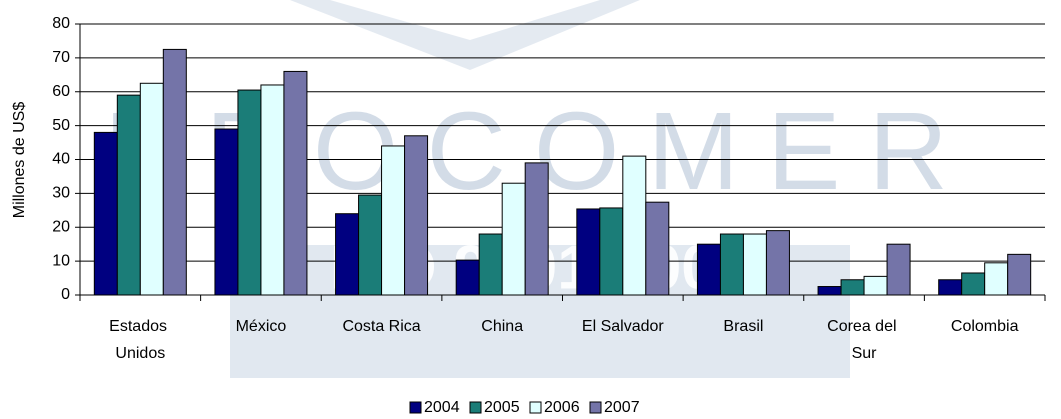  What do you see at coordinates (140, 340) in the screenshot?
I see `x-tick-label: Estados Unidos` at bounding box center [140, 340].